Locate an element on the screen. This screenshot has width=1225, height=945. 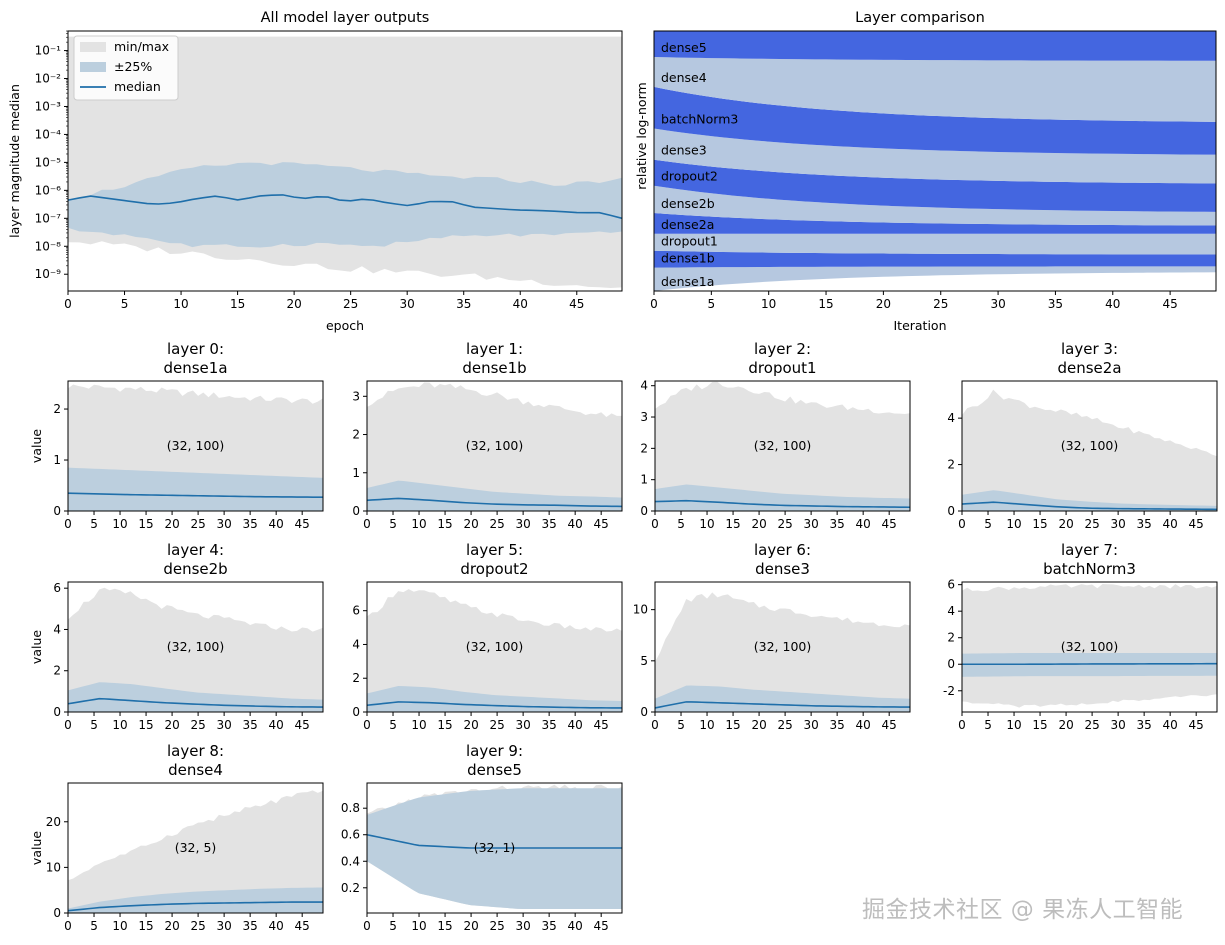
band-label: batchNorm3 is located at coordinates (699, 119).